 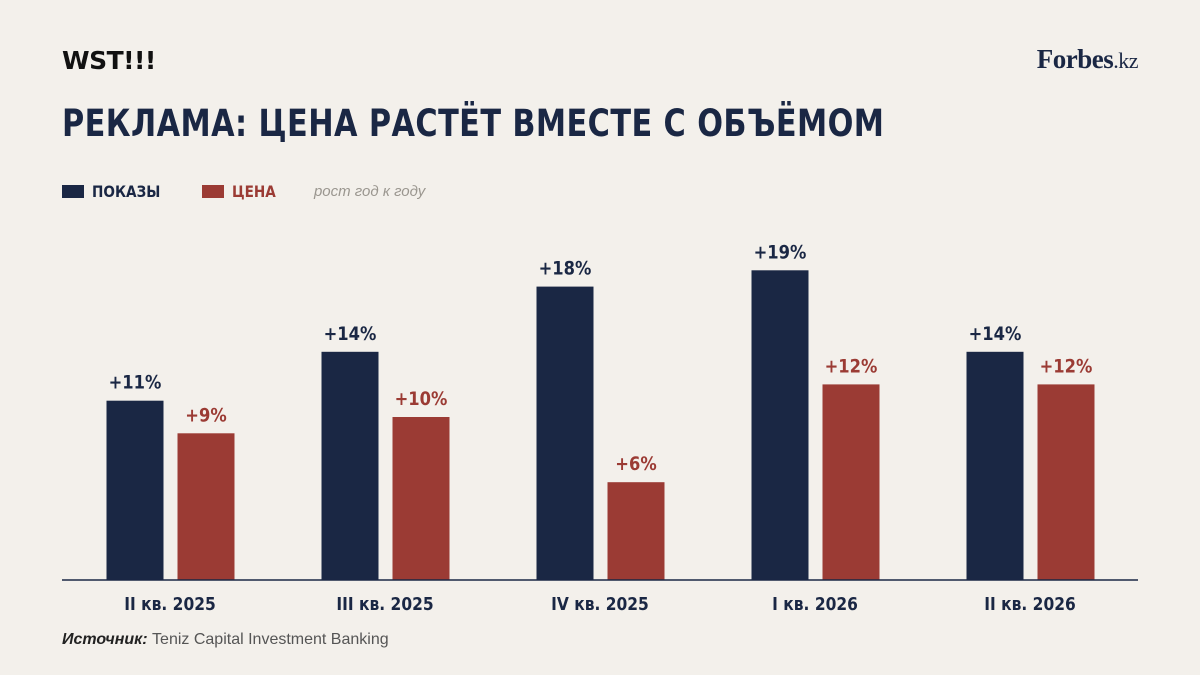 I want to click on legend-swatch-impressions, so click(x=73, y=191).